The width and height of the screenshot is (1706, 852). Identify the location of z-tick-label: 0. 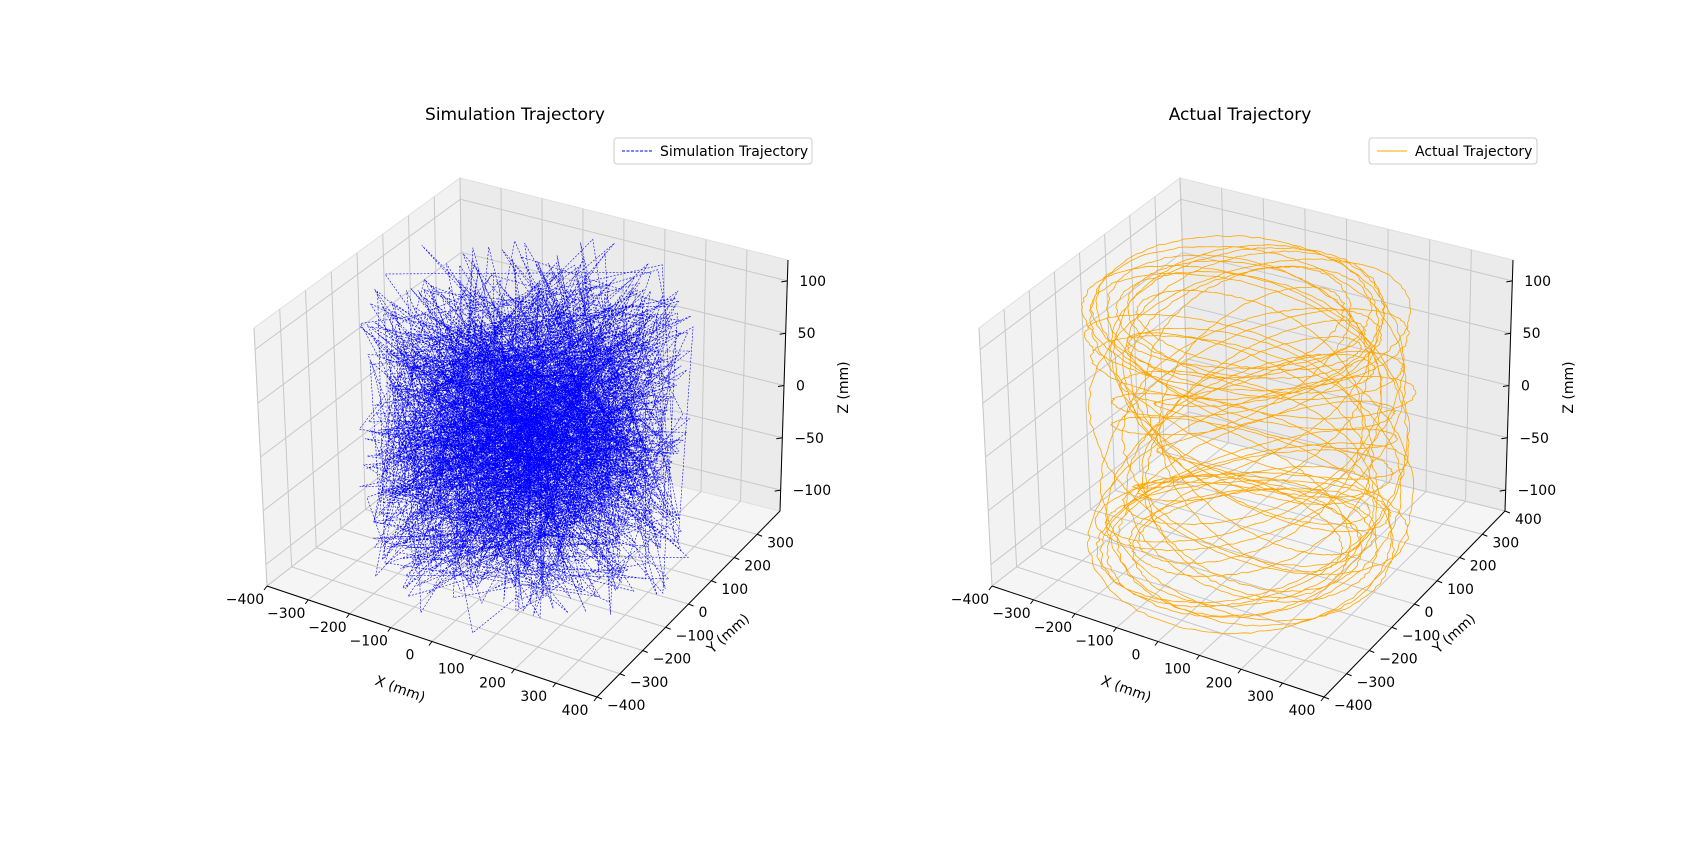
(800, 387).